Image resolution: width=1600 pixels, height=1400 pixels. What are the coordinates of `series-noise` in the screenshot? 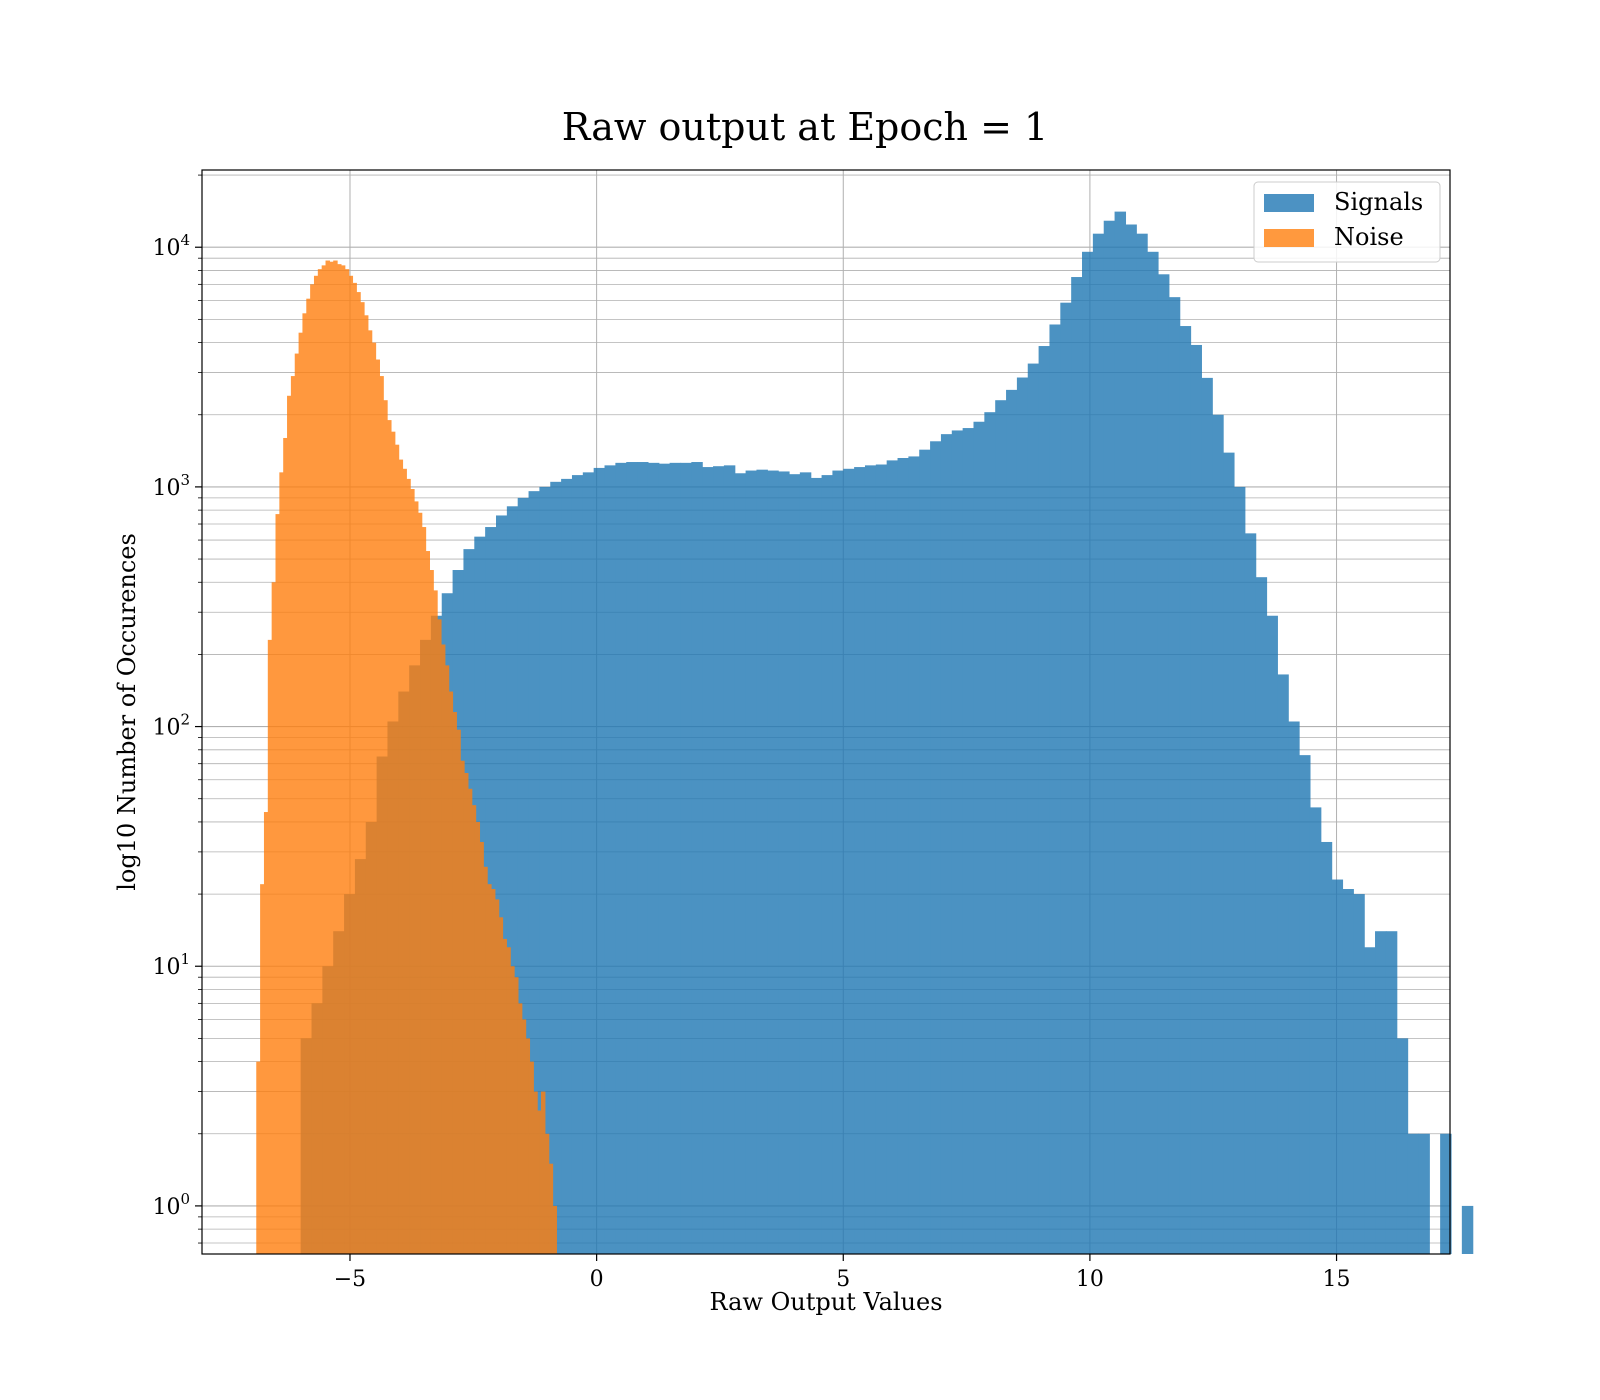 It's located at (406, 757).